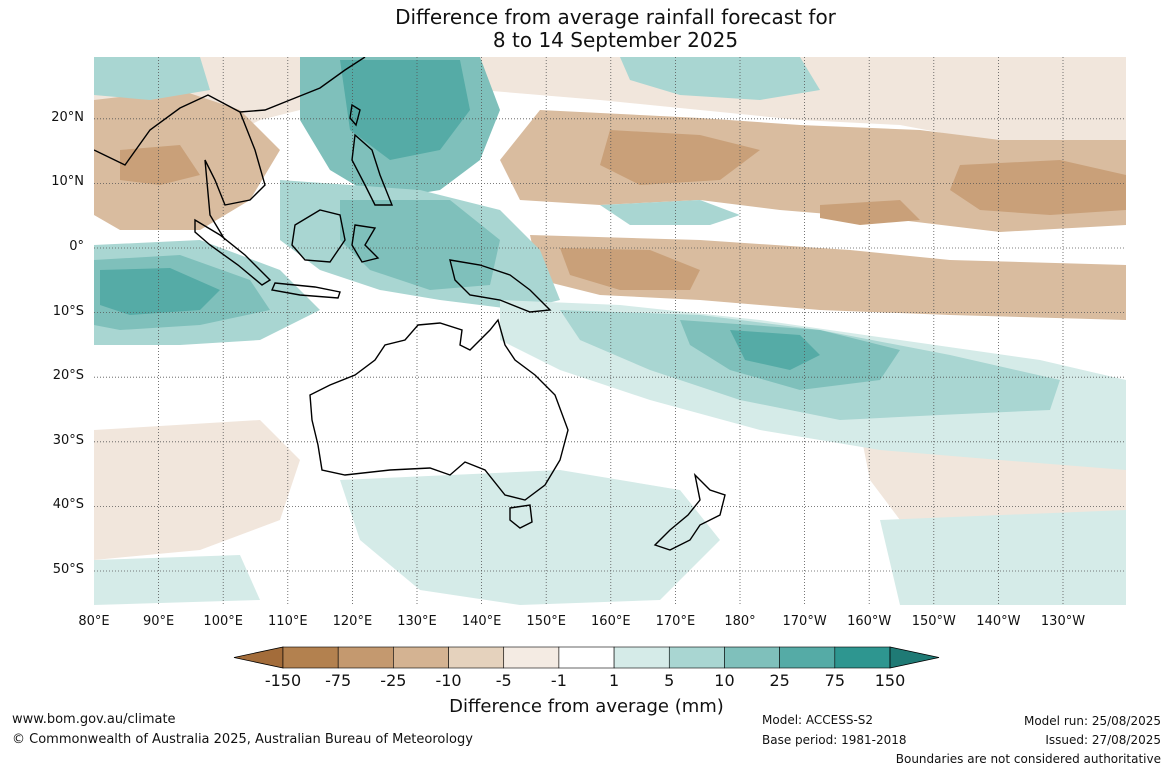  Describe the element at coordinates (283, 680) in the screenshot. I see `colorbar-tick-label: -150` at that location.